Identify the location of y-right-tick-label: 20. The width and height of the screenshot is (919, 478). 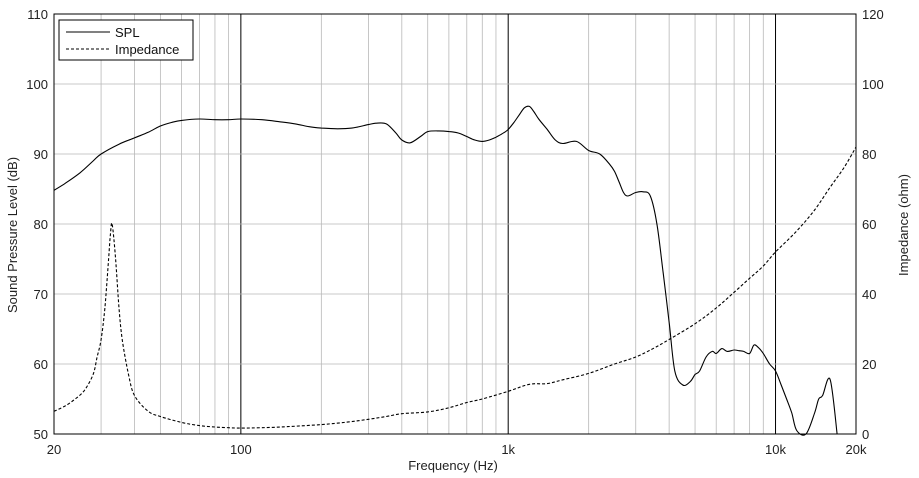
(869, 364).